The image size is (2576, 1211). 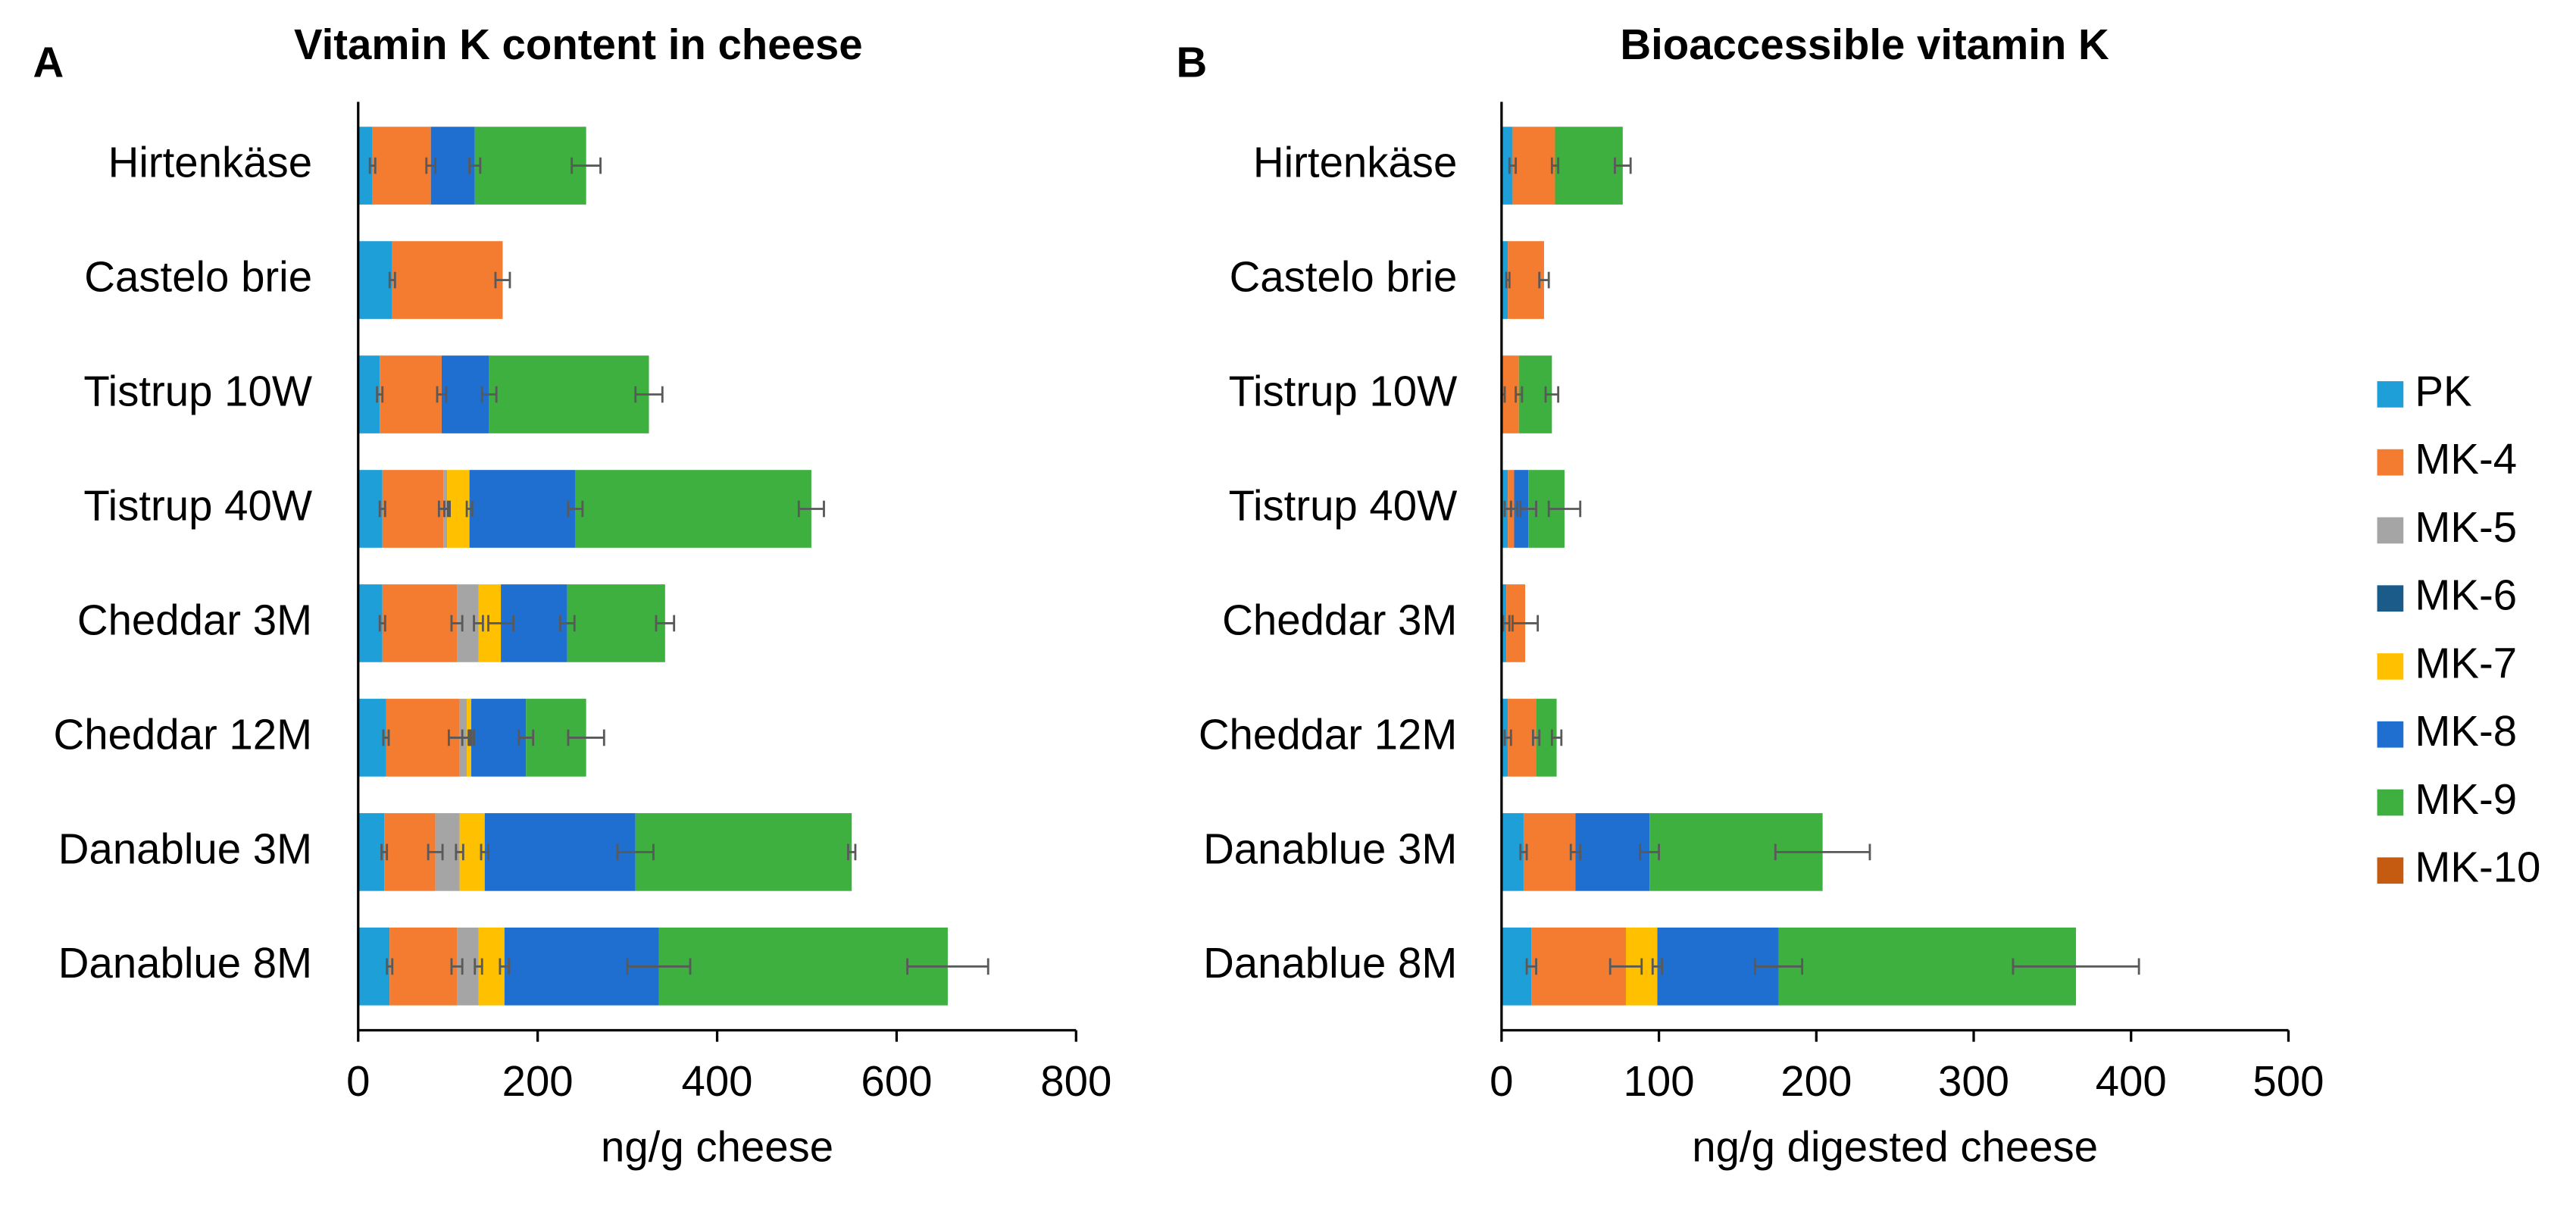 What do you see at coordinates (2131, 1081) in the screenshot?
I see `x-tick-label: 400` at bounding box center [2131, 1081].